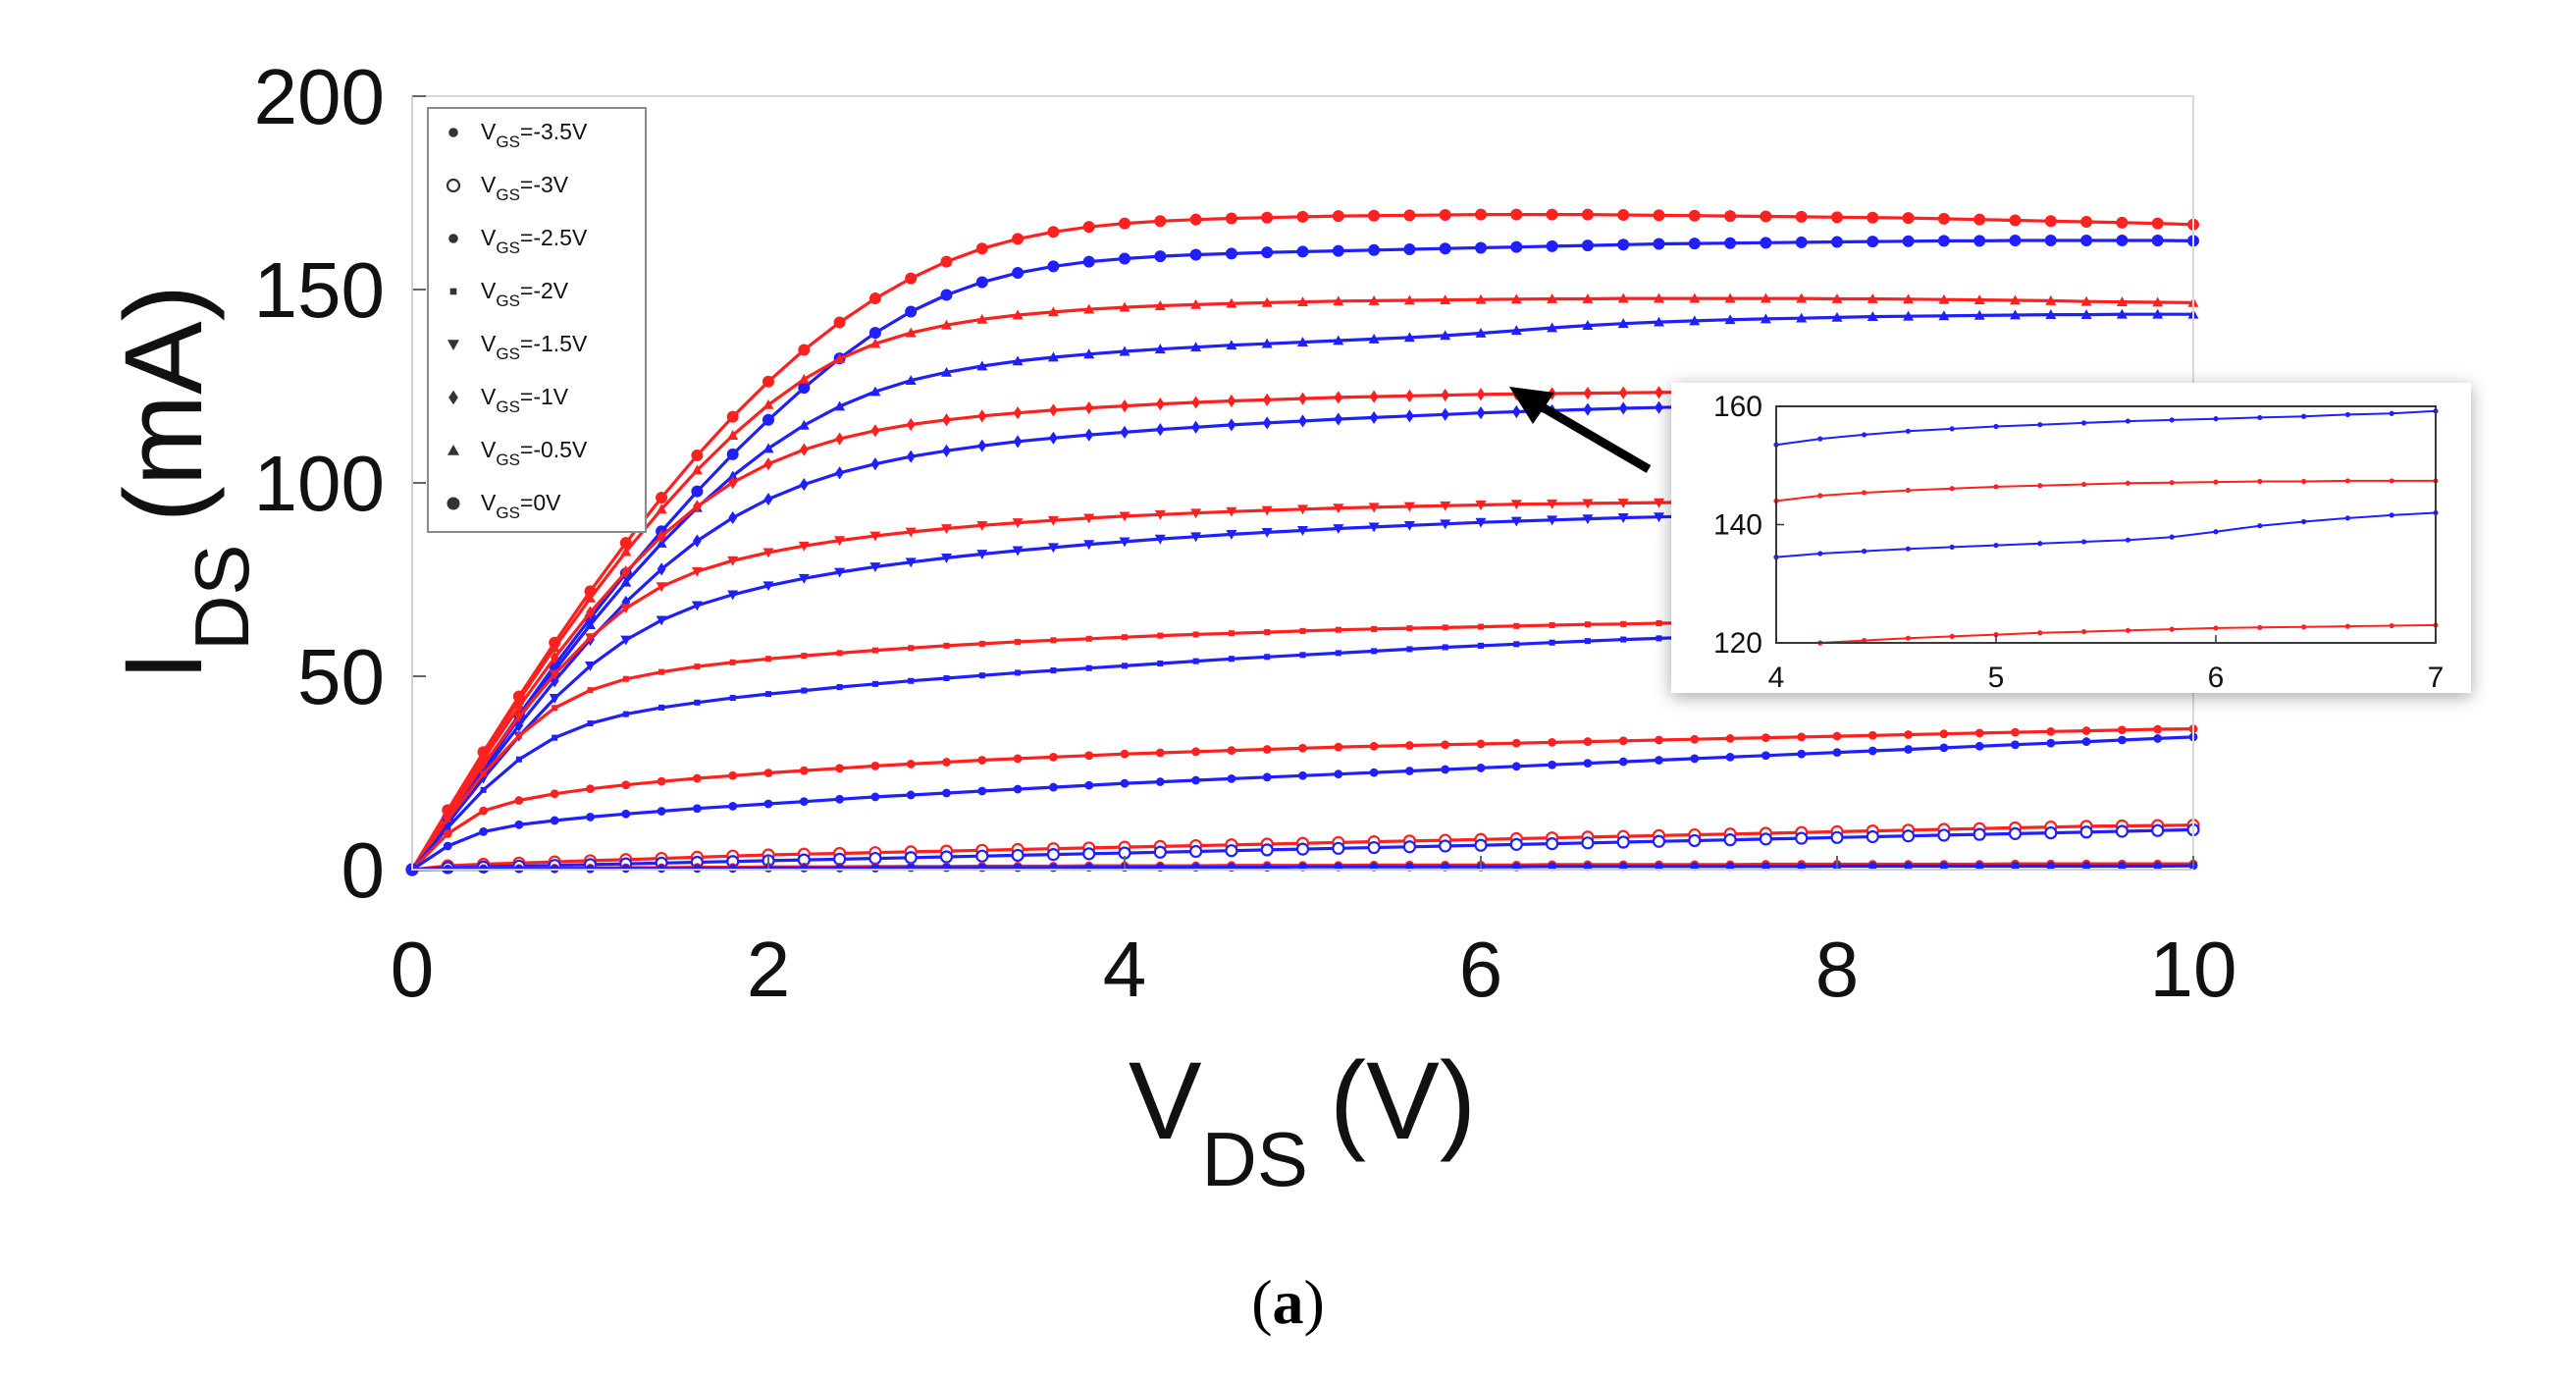  What do you see at coordinates (1125, 969) in the screenshot?
I see `x-tick-label: 4` at bounding box center [1125, 969].